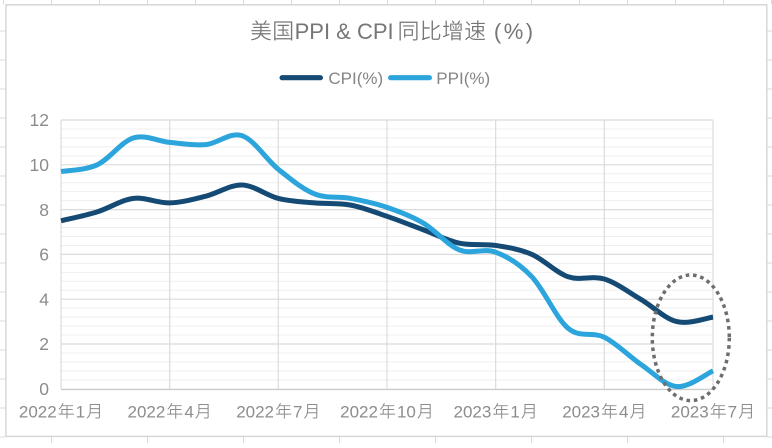 The width and height of the screenshot is (772, 448). What do you see at coordinates (463, 78) in the screenshot?
I see `svg-text: PPI(%)` at bounding box center [463, 78].